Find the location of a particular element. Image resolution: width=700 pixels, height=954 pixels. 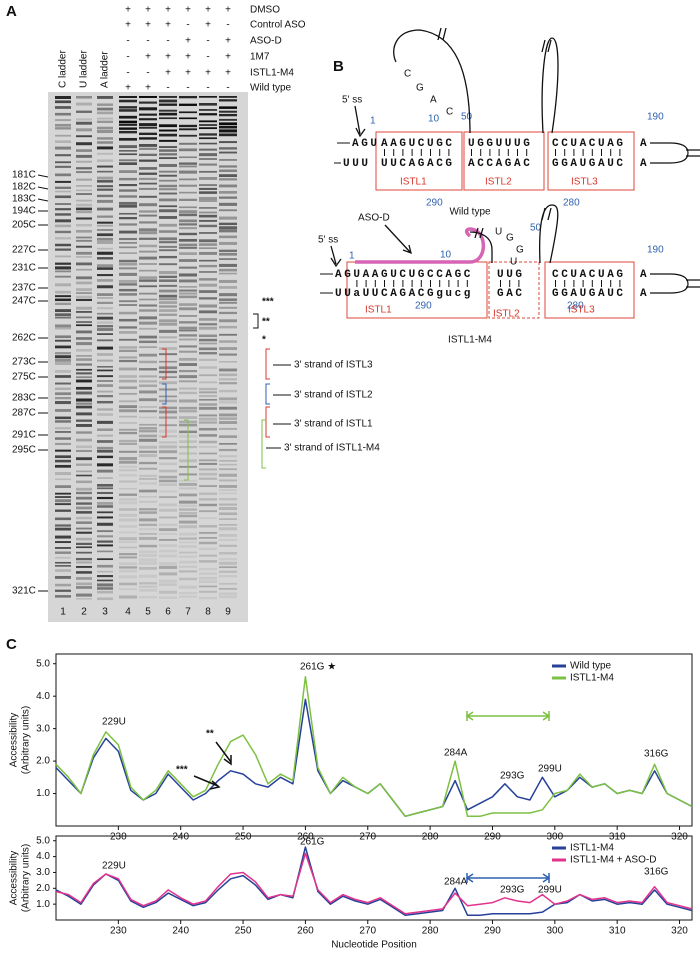

box-label: ISTL3 is located at coordinates (581, 310).